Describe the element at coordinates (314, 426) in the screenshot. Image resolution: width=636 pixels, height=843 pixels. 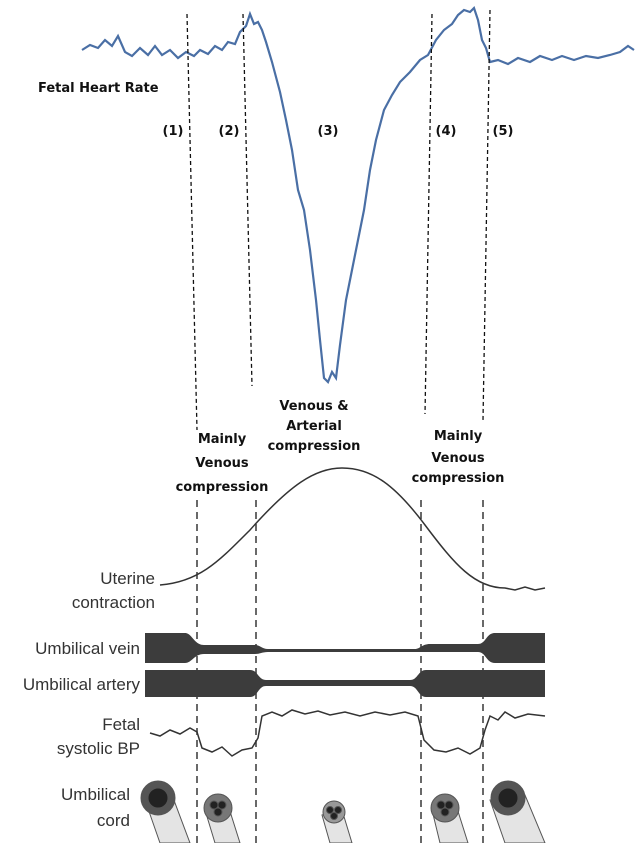
I see `compression-label: Arterial` at that location.